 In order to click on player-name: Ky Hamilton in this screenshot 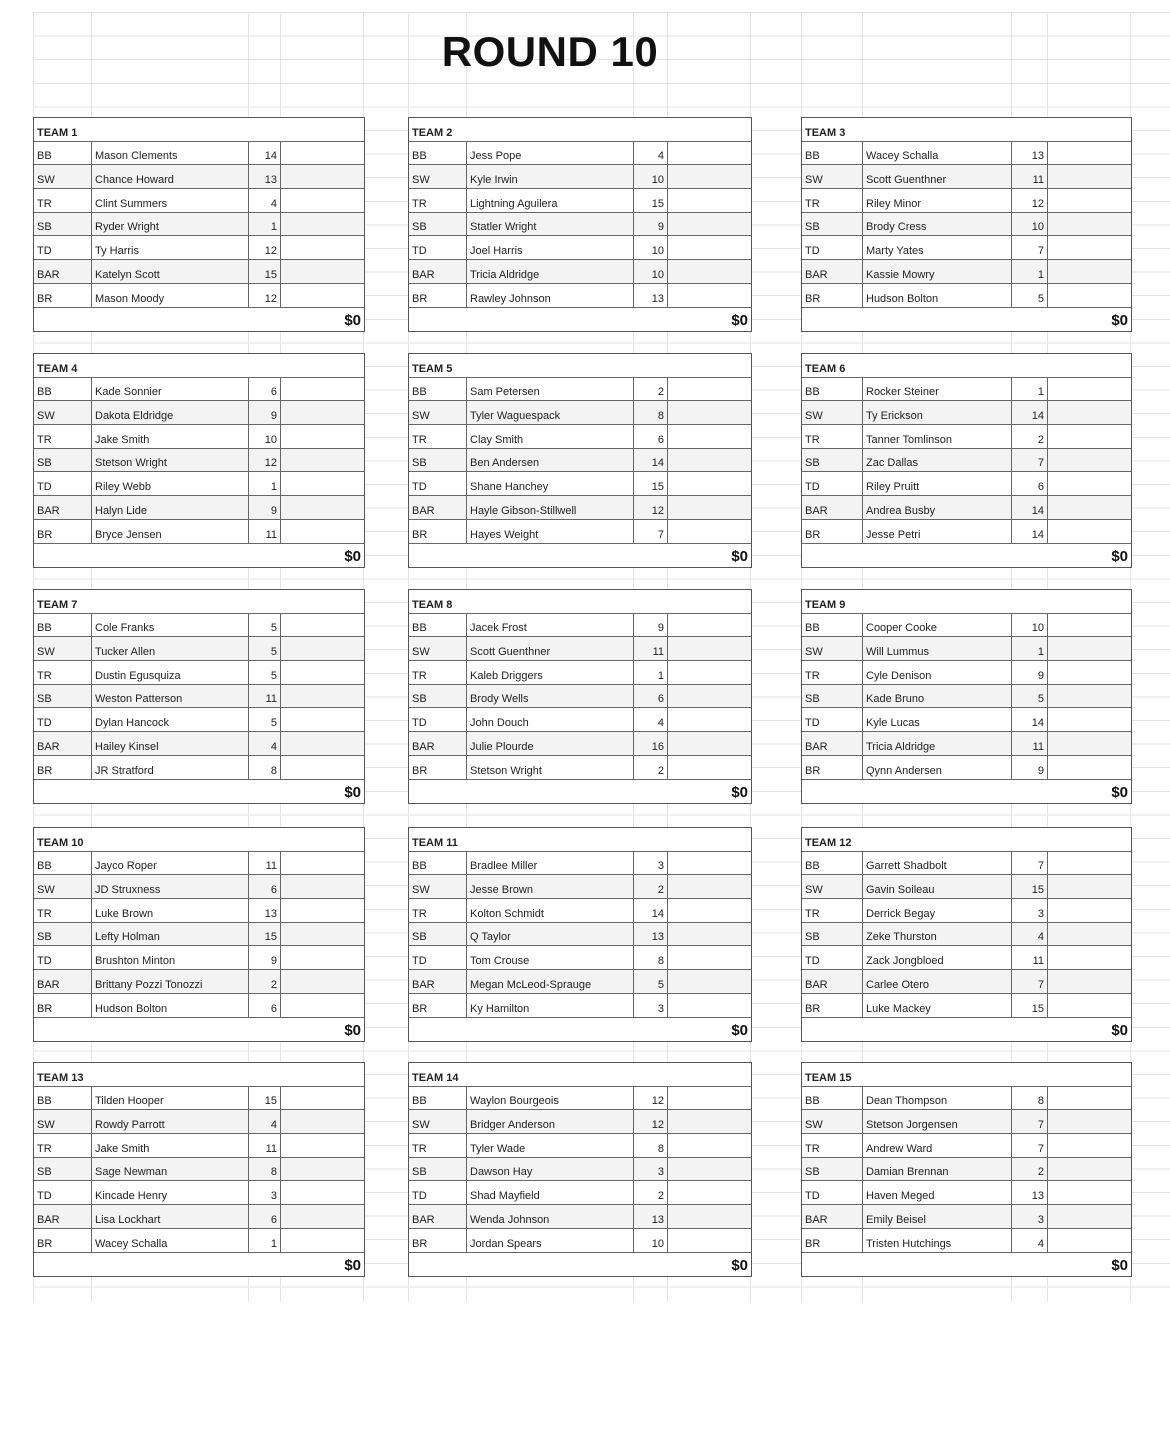, I will do `click(550, 1005)`.